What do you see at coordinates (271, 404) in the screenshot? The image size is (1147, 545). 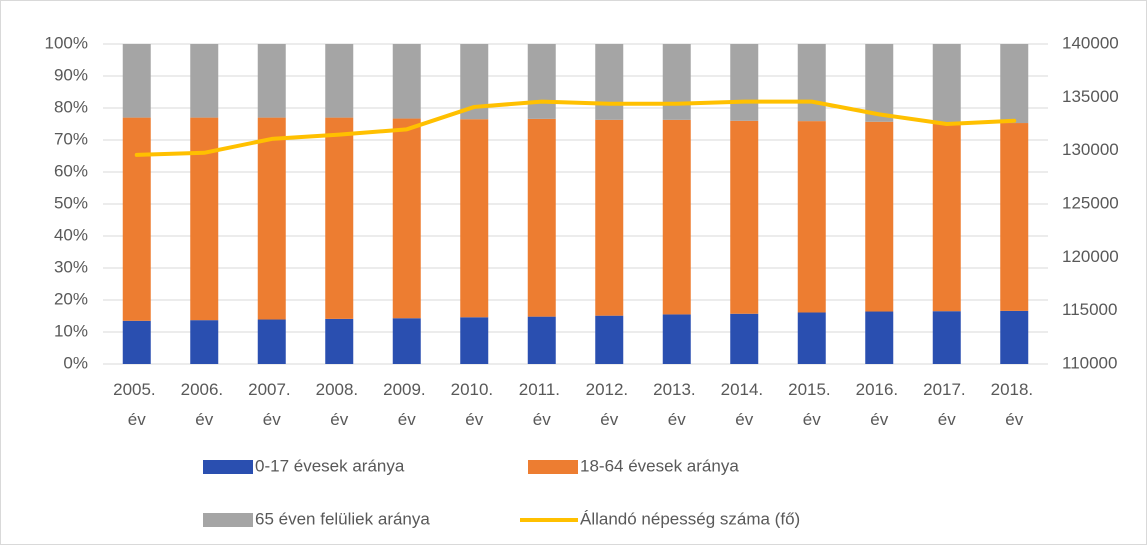 I see `x-tick-label: 2007. év` at bounding box center [271, 404].